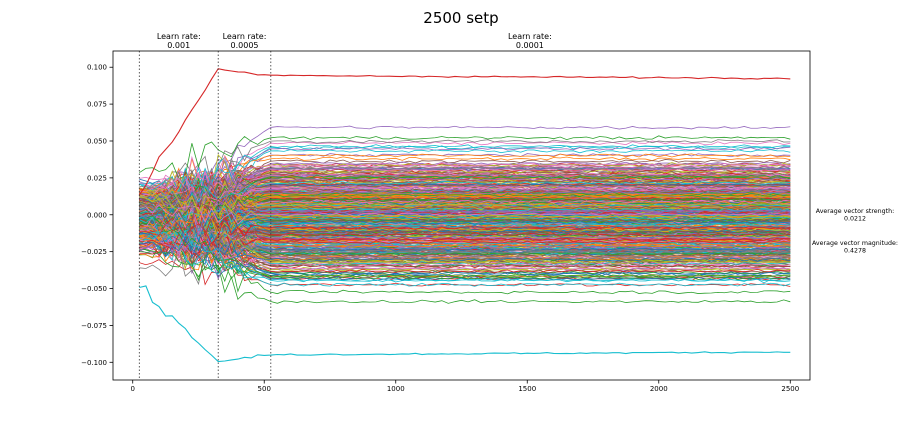  Describe the element at coordinates (855, 251) in the screenshot. I see `side-stat-value: 0.4278` at that location.